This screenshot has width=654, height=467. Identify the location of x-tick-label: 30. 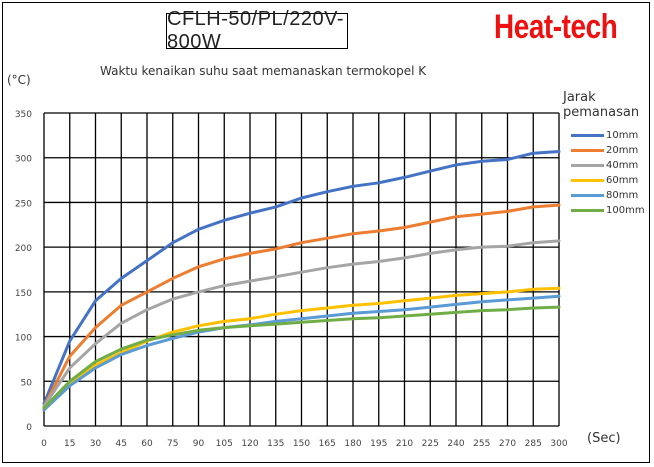
(96, 444).